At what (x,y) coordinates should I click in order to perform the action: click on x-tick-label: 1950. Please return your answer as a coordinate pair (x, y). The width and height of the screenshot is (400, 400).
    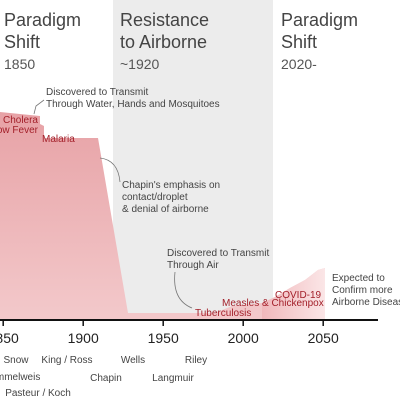
    Looking at the image, I should click on (163, 338).